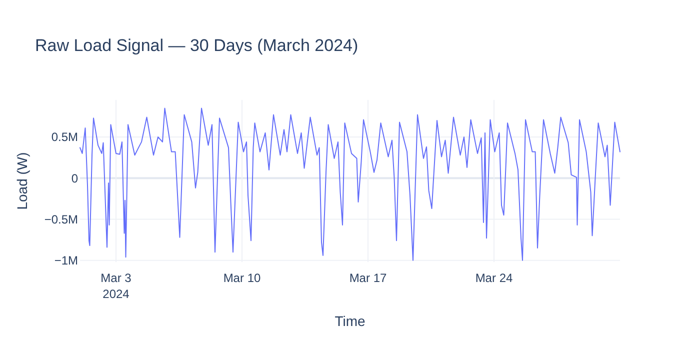 This screenshot has height=350, width=700. I want to click on y-tick-label: −0.5M, so click(61, 219).